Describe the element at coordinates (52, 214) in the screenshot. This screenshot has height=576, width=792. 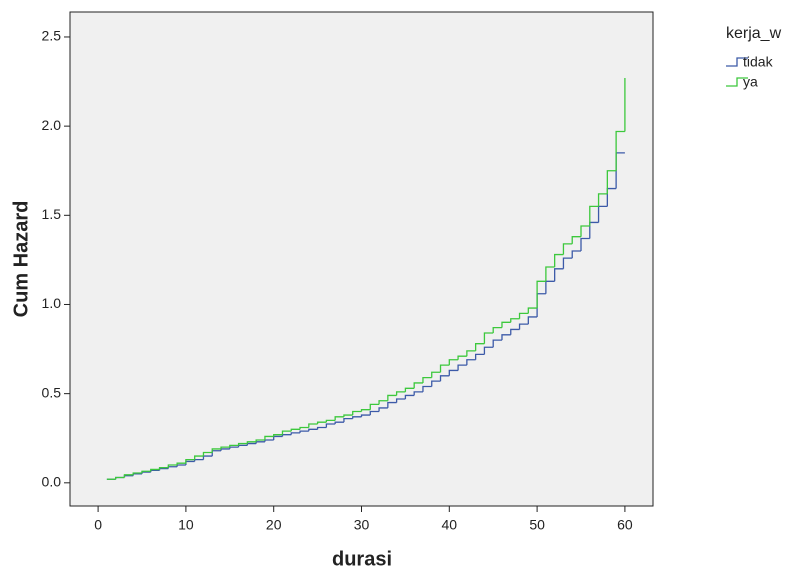
I see `y-tick-label: 1.5` at that location.